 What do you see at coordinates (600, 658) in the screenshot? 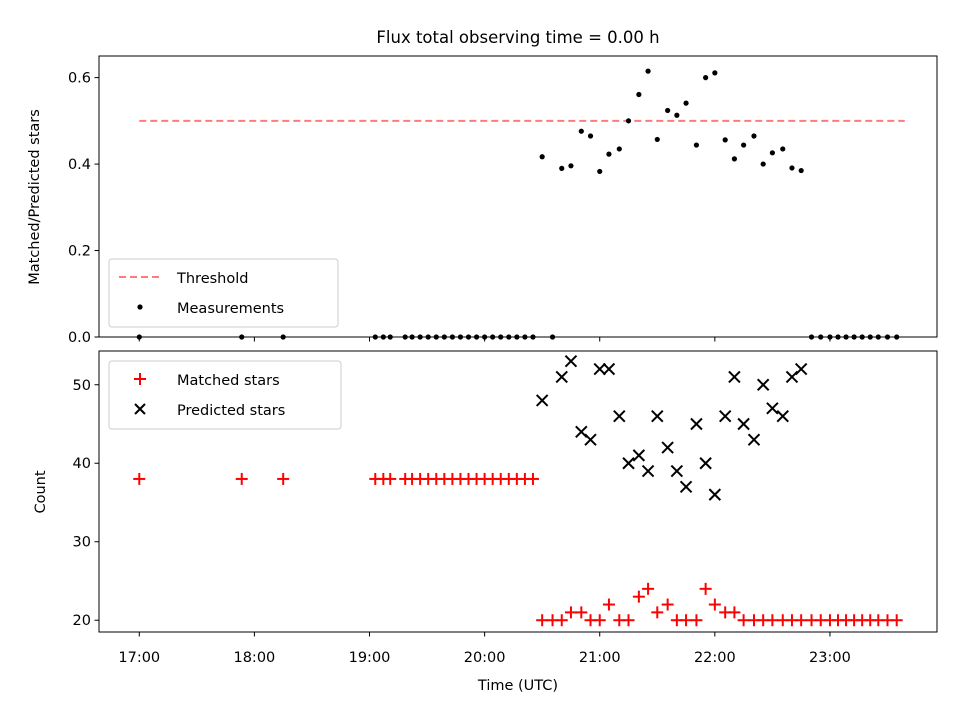
I see `x-tick-label: 21:00` at bounding box center [600, 658].